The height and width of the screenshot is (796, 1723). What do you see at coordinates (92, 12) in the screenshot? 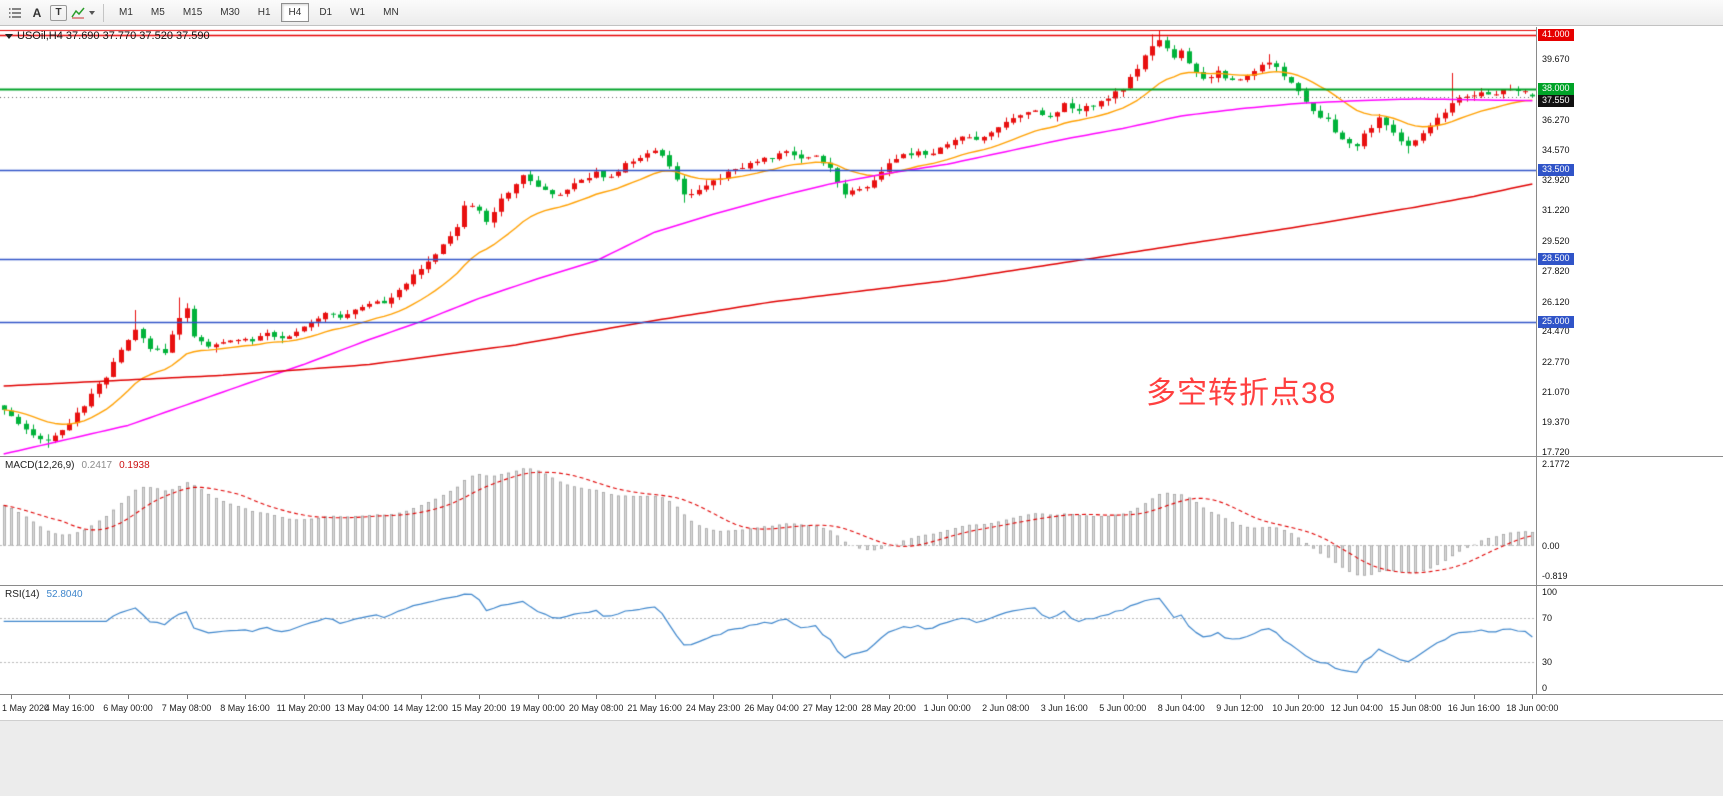
I see `chevron-down-icon` at bounding box center [92, 12].